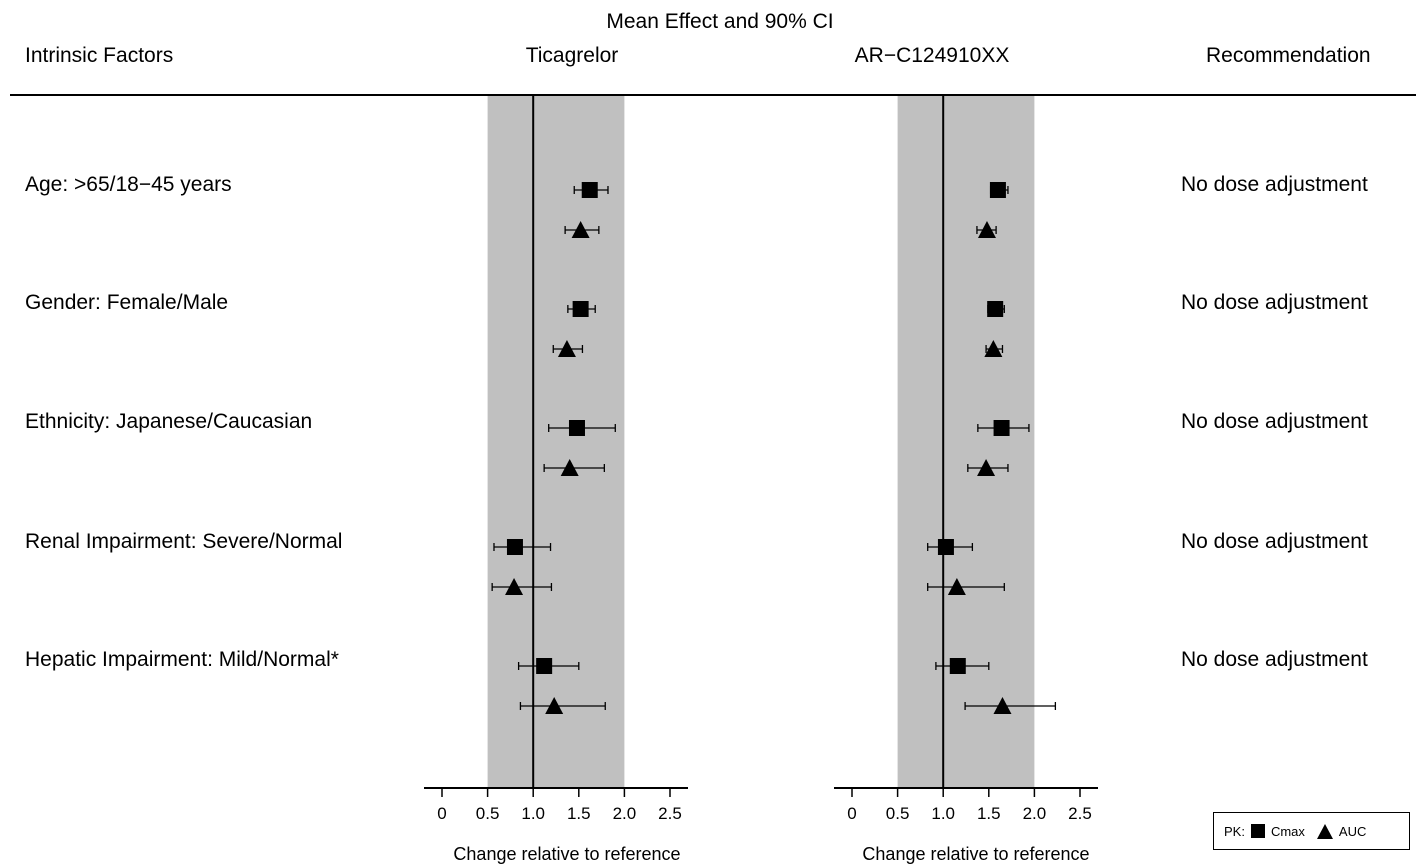 The height and width of the screenshot is (865, 1416). What do you see at coordinates (169, 421) in the screenshot?
I see `factor-label: Ethnicity: Japanese/Caucasian` at bounding box center [169, 421].